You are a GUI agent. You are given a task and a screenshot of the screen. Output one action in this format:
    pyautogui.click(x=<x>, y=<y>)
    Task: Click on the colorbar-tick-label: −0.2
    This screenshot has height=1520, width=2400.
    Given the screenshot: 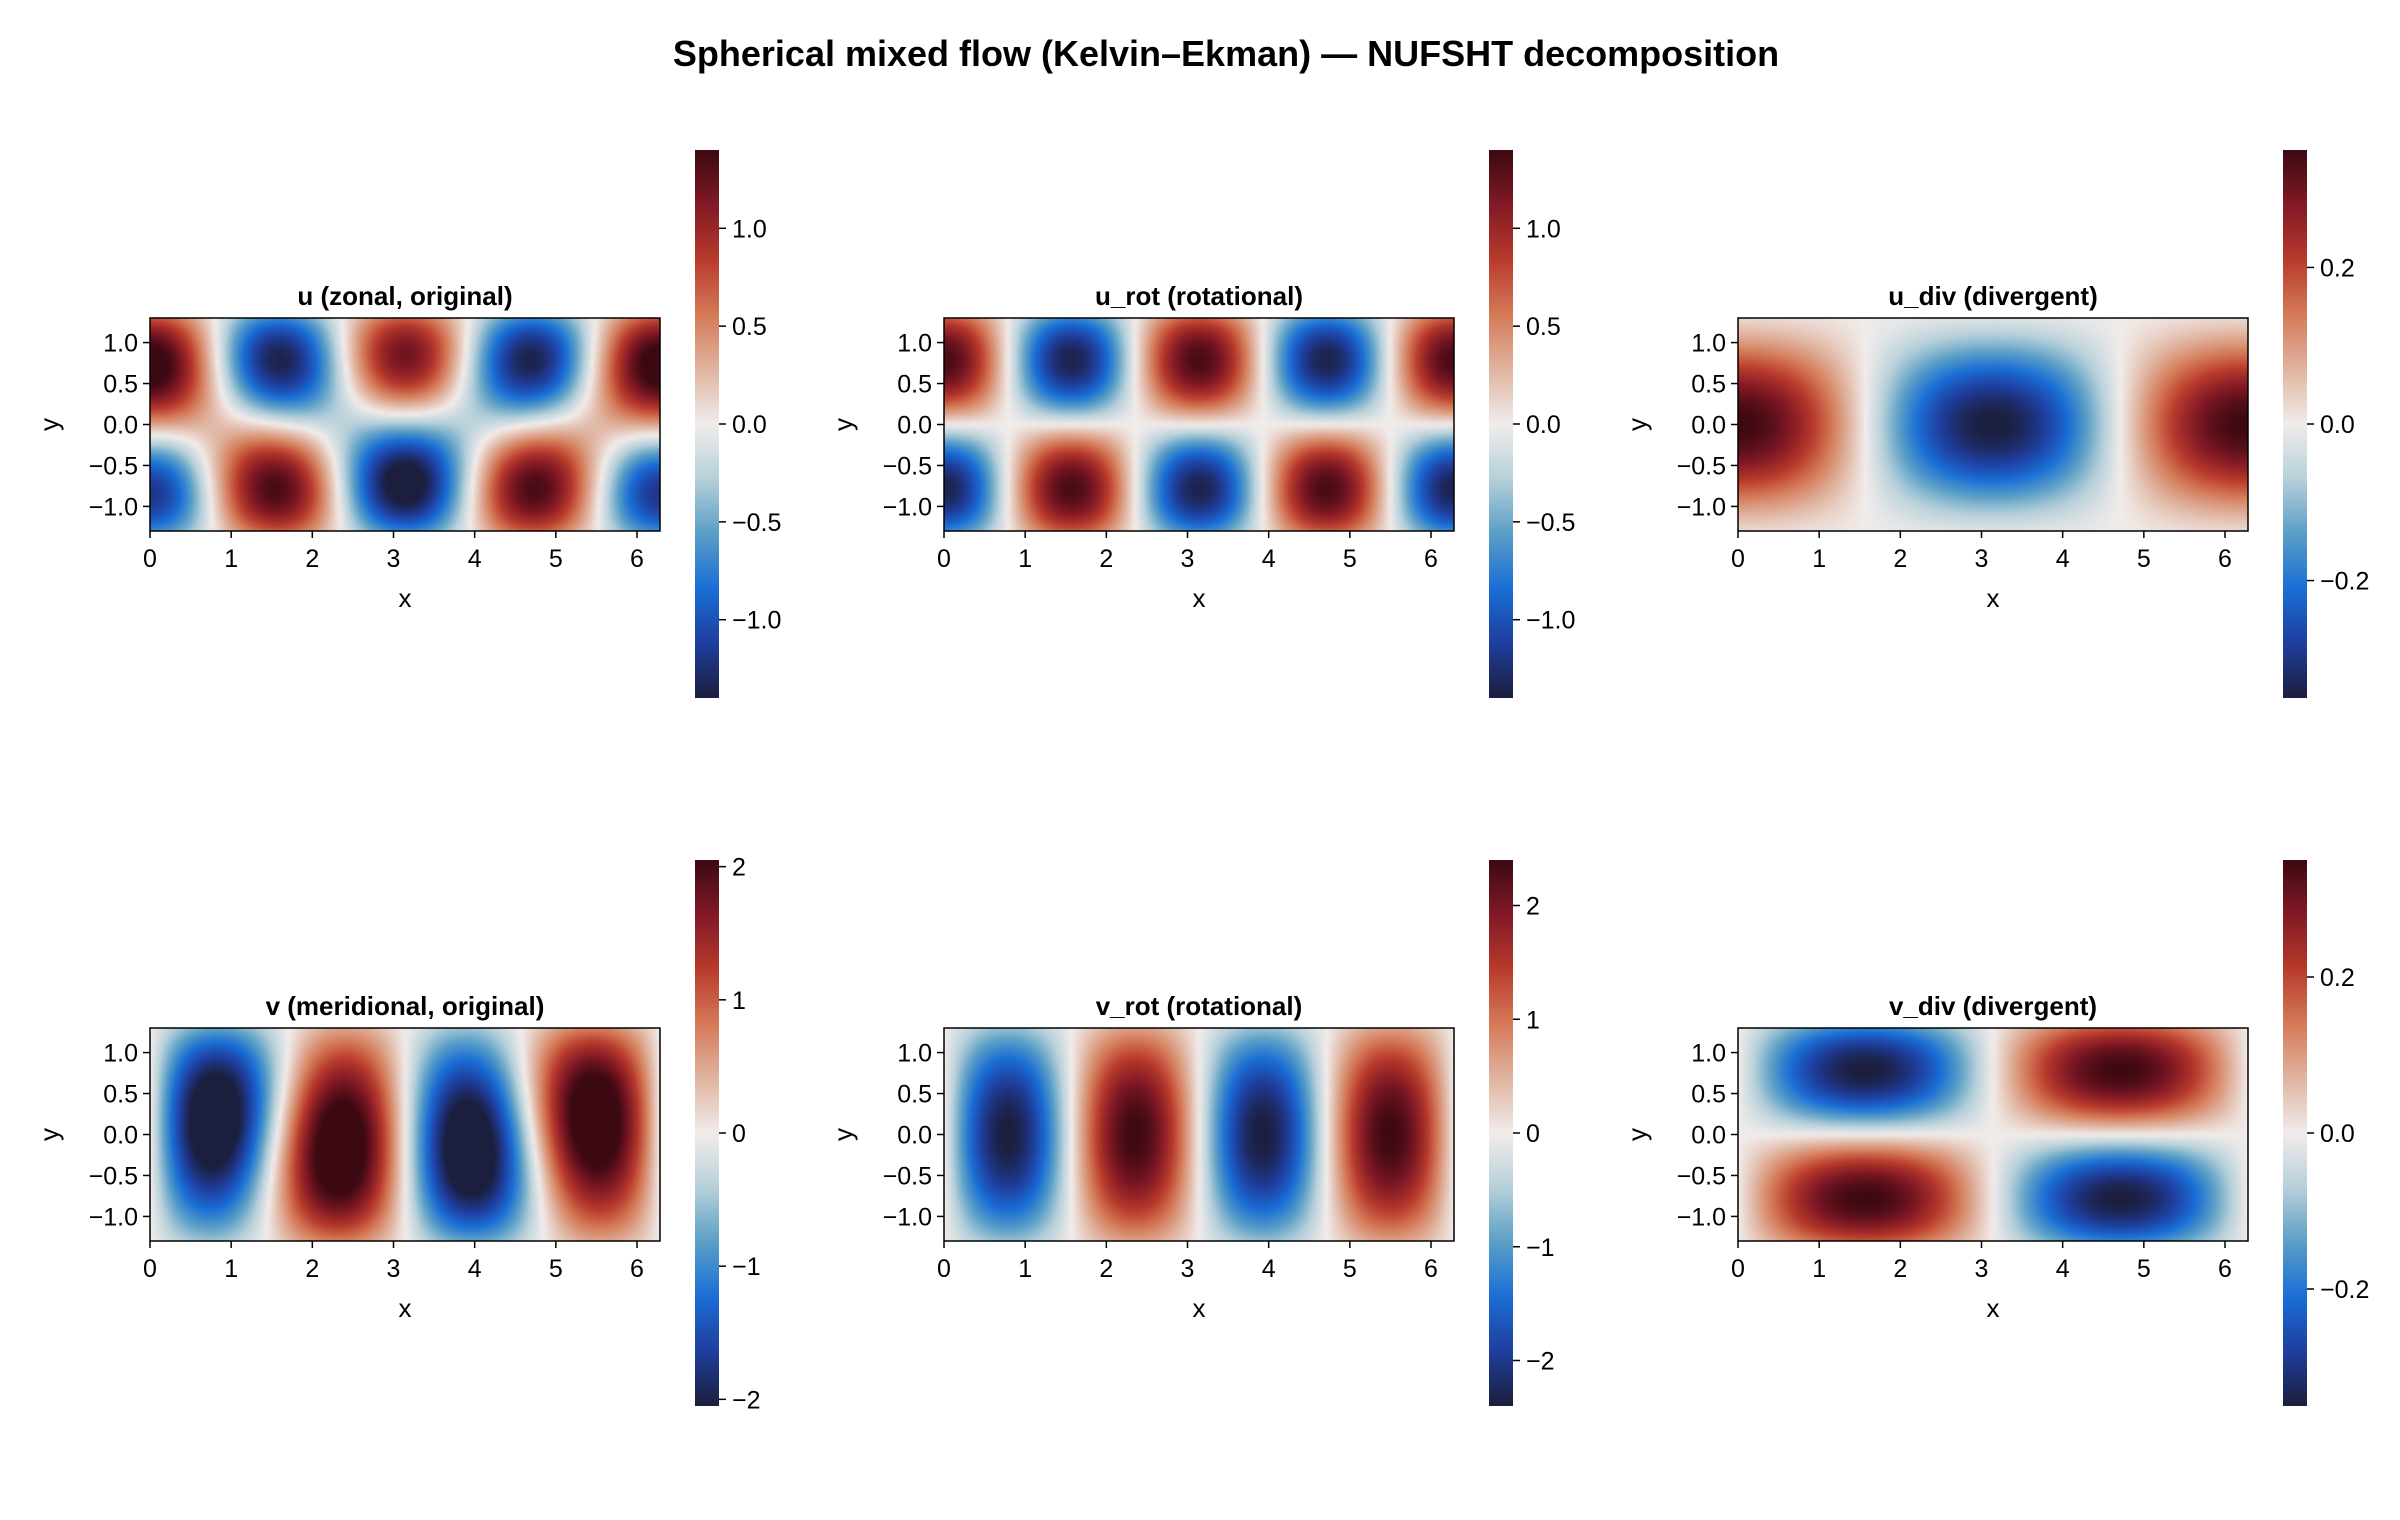 What is the action you would take?
    pyautogui.click(x=2344, y=1290)
    